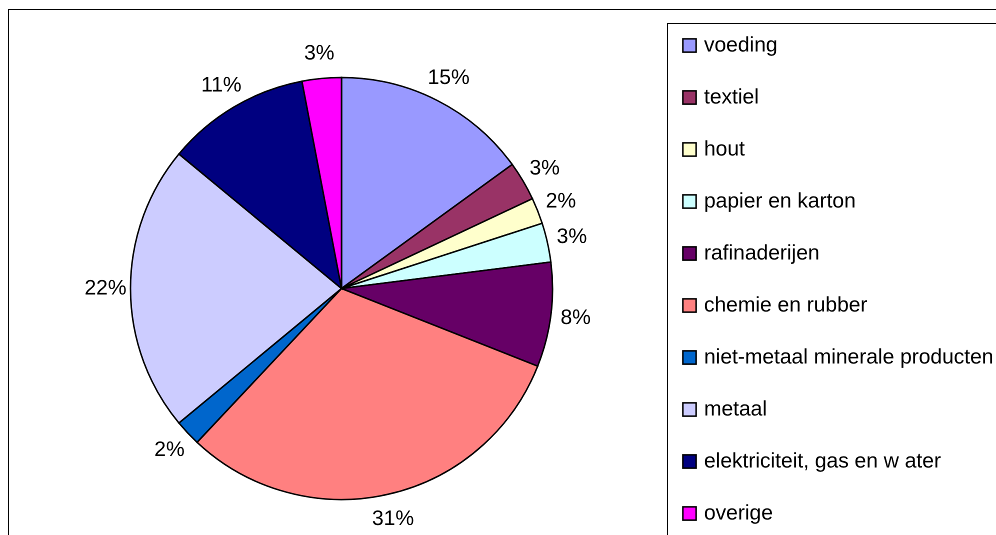  What do you see at coordinates (221, 84) in the screenshot?
I see `data-label: 11%` at bounding box center [221, 84].